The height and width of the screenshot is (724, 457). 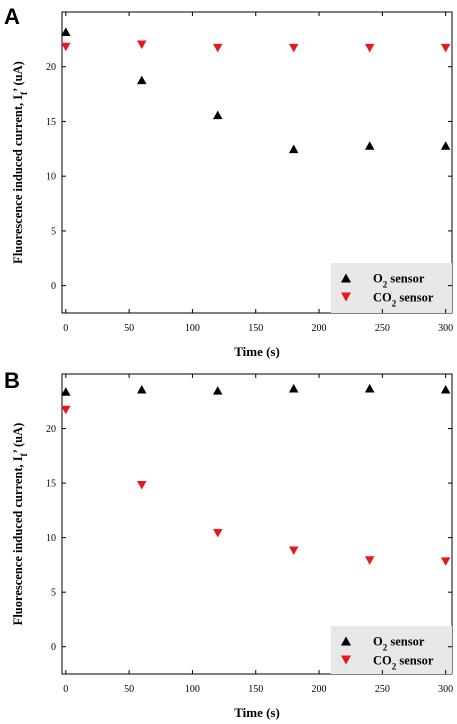 I want to click on panel-letter: A, so click(x=12, y=16).